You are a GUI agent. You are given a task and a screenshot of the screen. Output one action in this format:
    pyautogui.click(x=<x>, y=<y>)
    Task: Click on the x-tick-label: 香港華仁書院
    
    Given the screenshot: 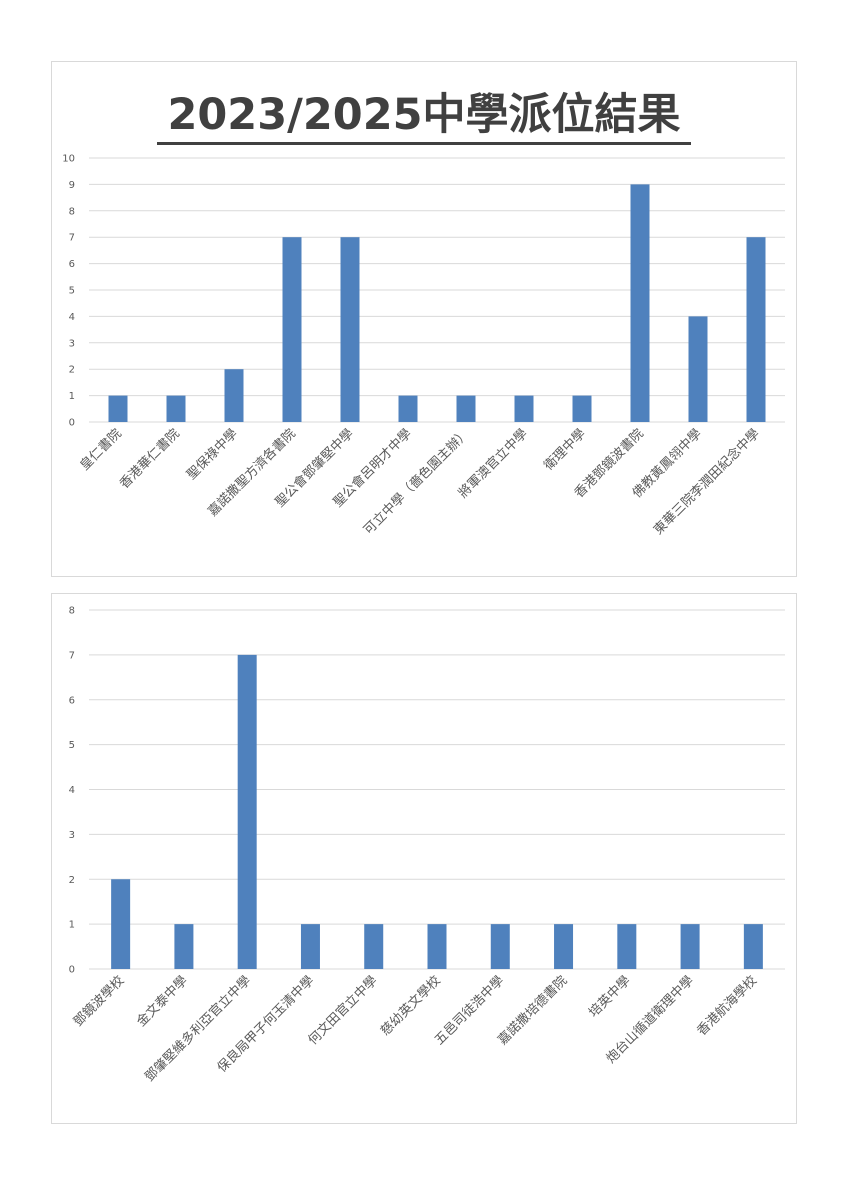 What is the action you would take?
    pyautogui.click(x=150, y=459)
    